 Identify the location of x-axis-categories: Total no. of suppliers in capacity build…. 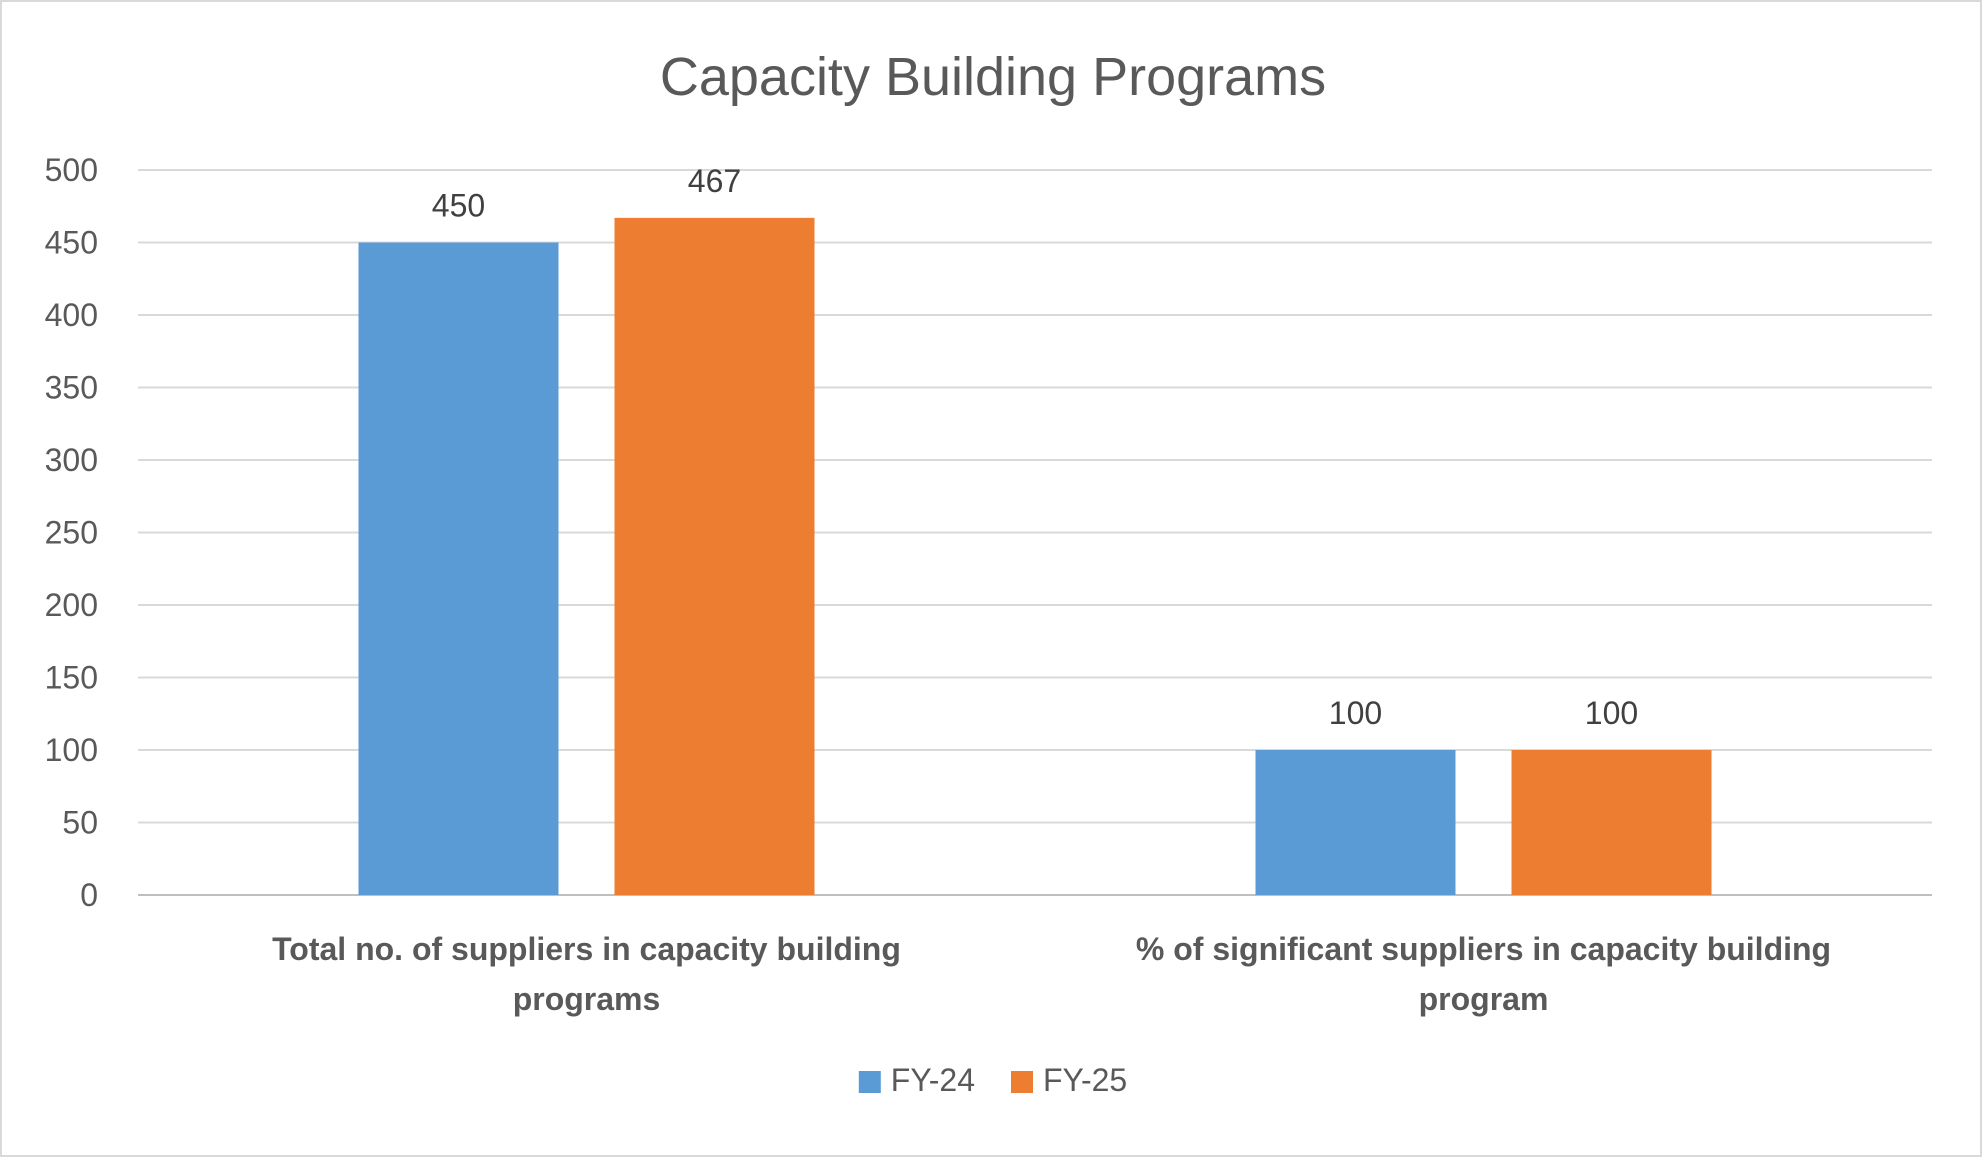
(1051, 974).